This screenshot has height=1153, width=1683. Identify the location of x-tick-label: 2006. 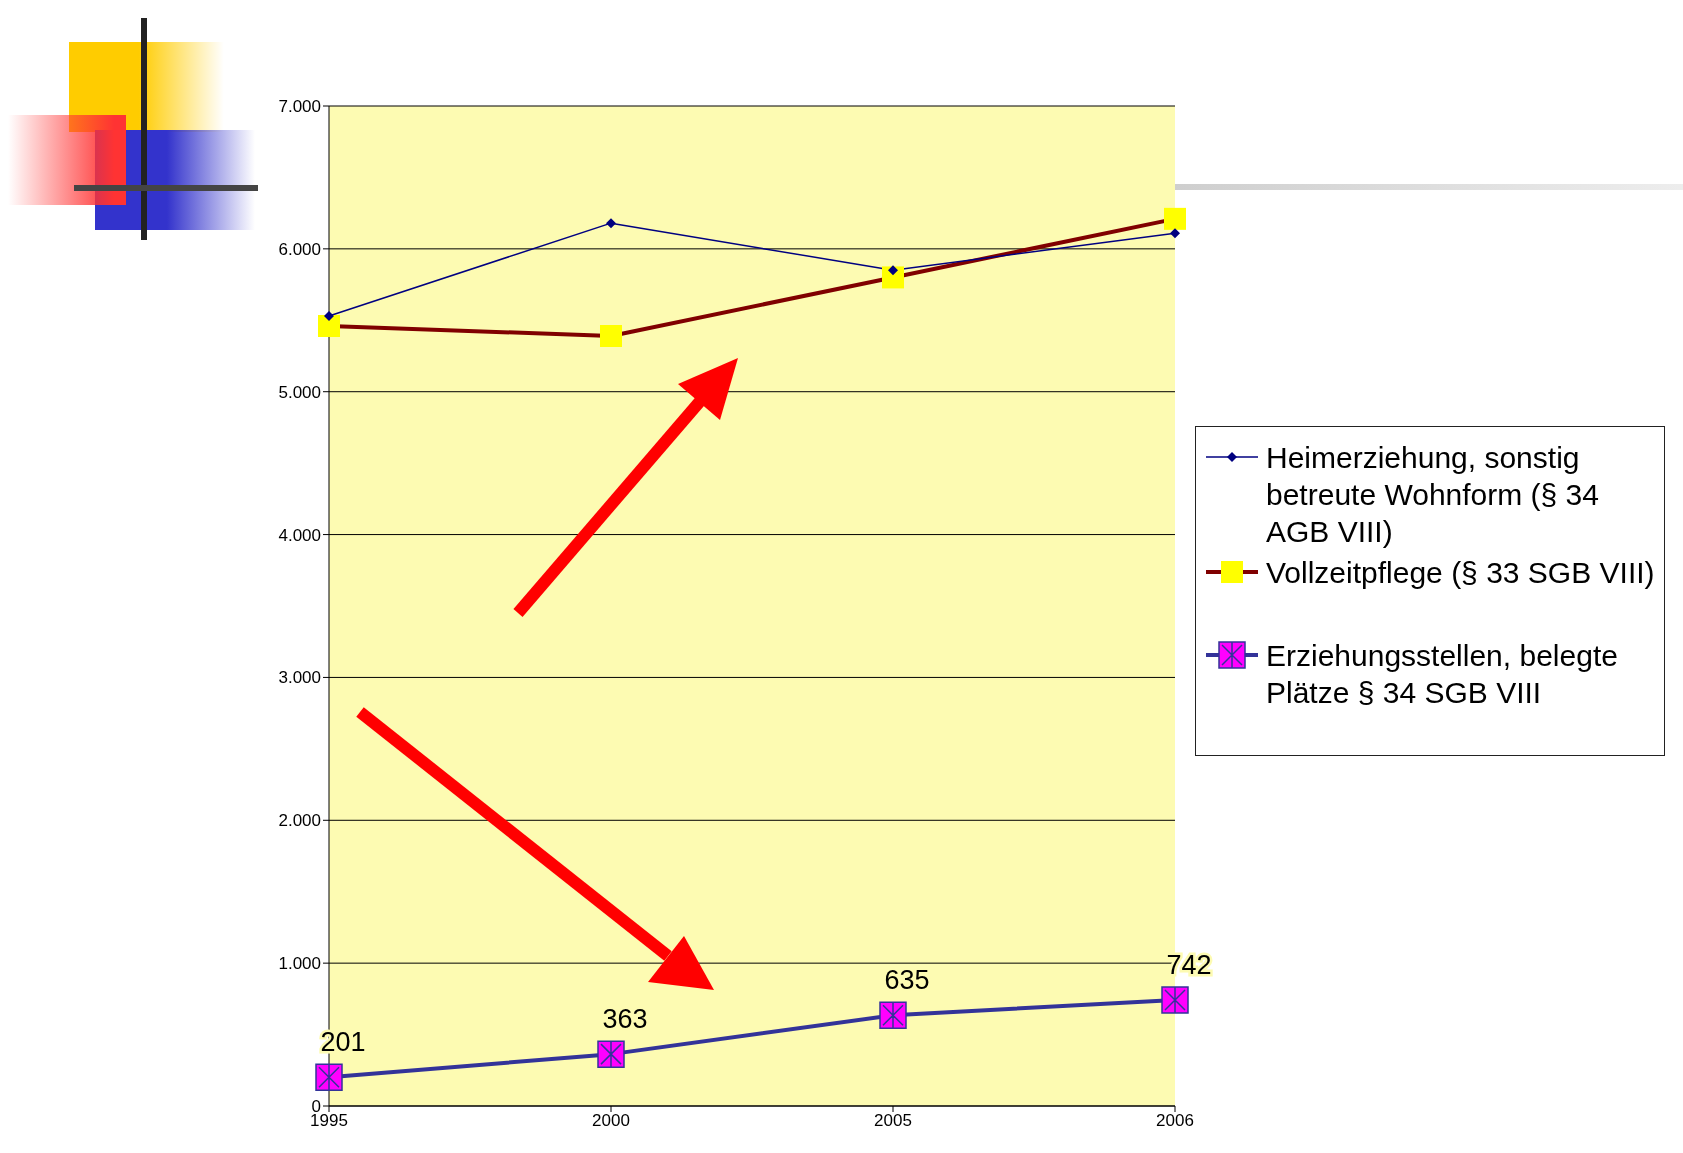
(1175, 1121).